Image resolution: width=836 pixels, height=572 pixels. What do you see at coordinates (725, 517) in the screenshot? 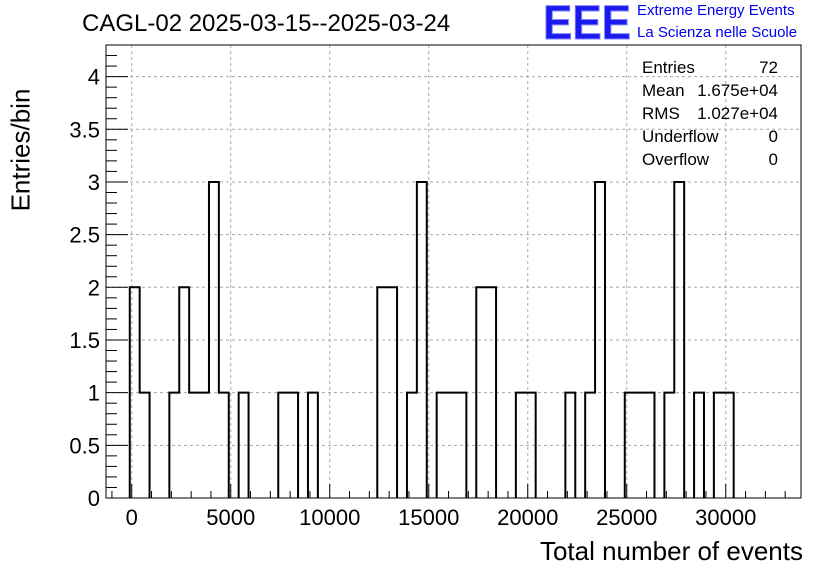
I see `x-tick-label: 30000` at bounding box center [725, 517].